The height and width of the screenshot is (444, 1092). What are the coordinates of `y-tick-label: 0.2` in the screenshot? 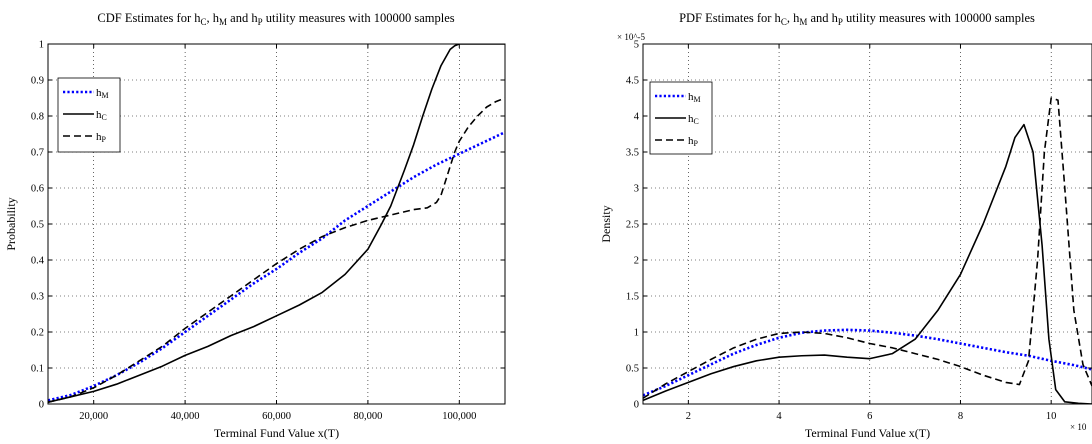 It's located at (37, 333).